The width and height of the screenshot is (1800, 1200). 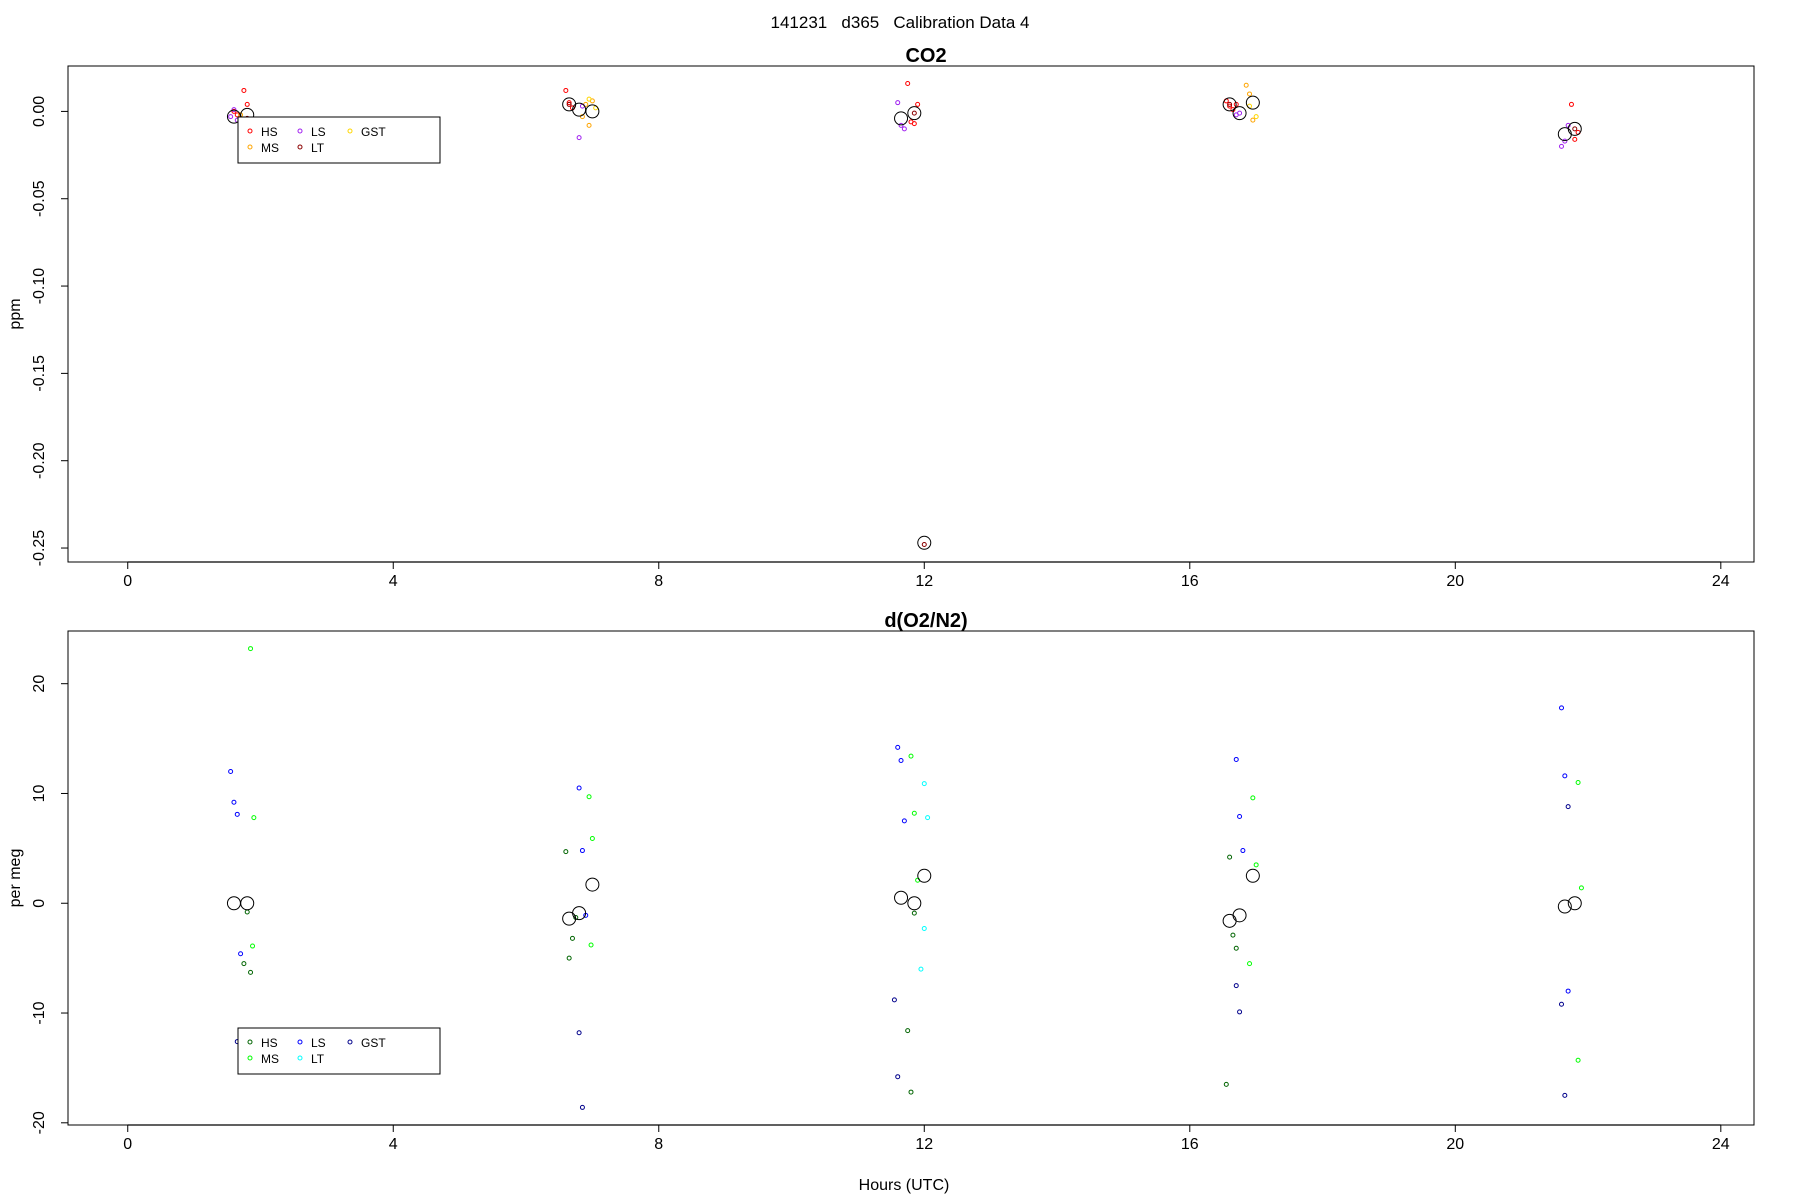 I want to click on co2-x-tick-label: 12, so click(x=924, y=581).